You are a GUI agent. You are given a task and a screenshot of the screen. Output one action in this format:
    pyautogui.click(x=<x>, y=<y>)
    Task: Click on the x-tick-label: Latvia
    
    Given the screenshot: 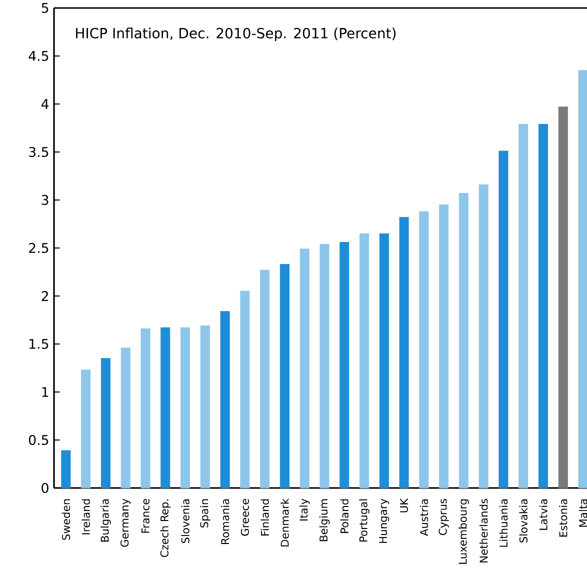 What is the action you would take?
    pyautogui.click(x=543, y=514)
    